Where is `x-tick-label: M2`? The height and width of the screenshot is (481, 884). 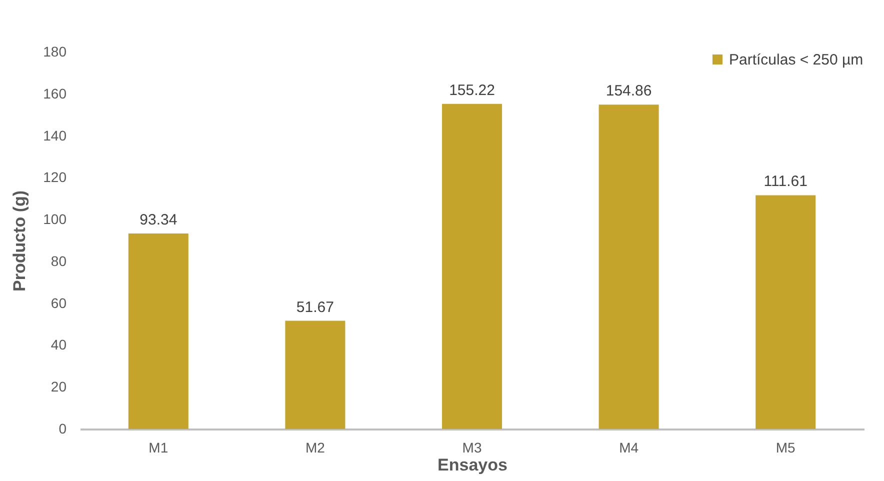
x-tick-label: M2 is located at coordinates (315, 448).